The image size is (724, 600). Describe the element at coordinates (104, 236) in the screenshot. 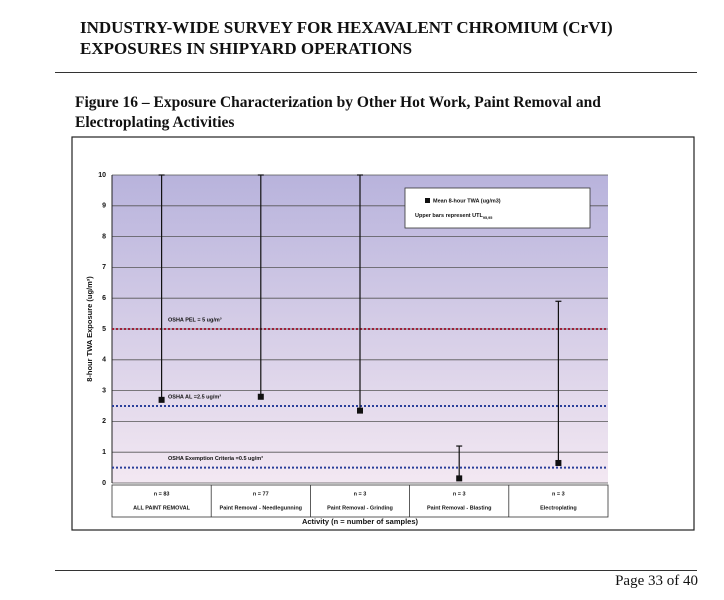

I see `y-tick-label: 8` at that location.